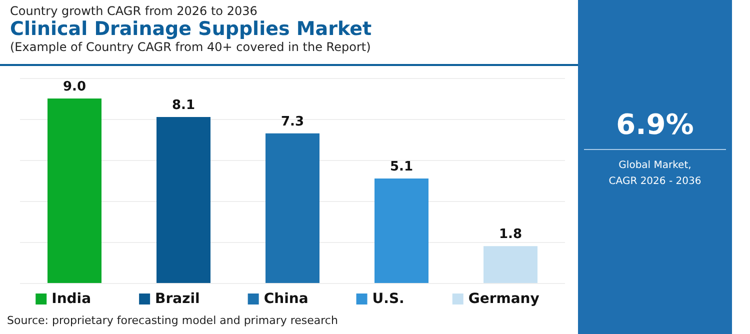 The width and height of the screenshot is (750, 334). What do you see at coordinates (74, 87) in the screenshot?
I see `data-label: 9.0` at bounding box center [74, 87].